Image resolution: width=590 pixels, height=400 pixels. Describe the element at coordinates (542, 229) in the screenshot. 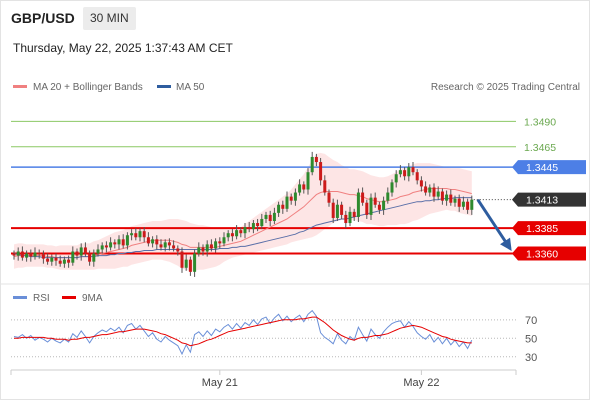

I see `price-label-1.3385: 1.3385` at that location.